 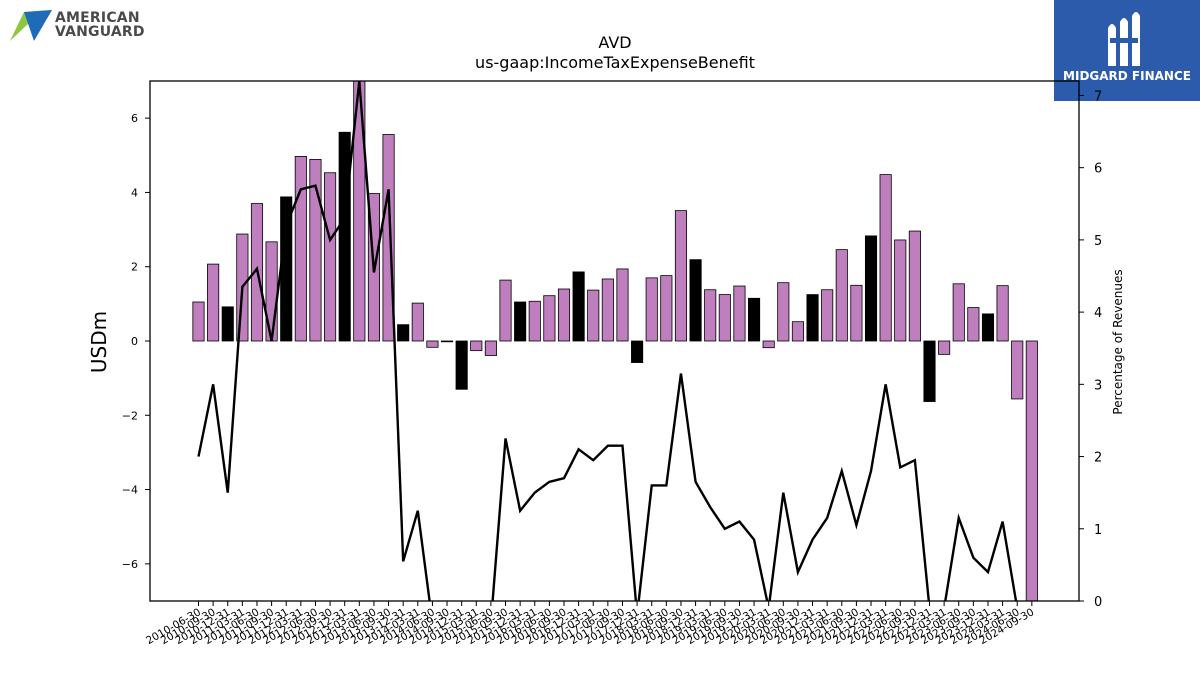 What do you see at coordinates (134, 192) in the screenshot?
I see `y-tick-label: 4` at bounding box center [134, 192].